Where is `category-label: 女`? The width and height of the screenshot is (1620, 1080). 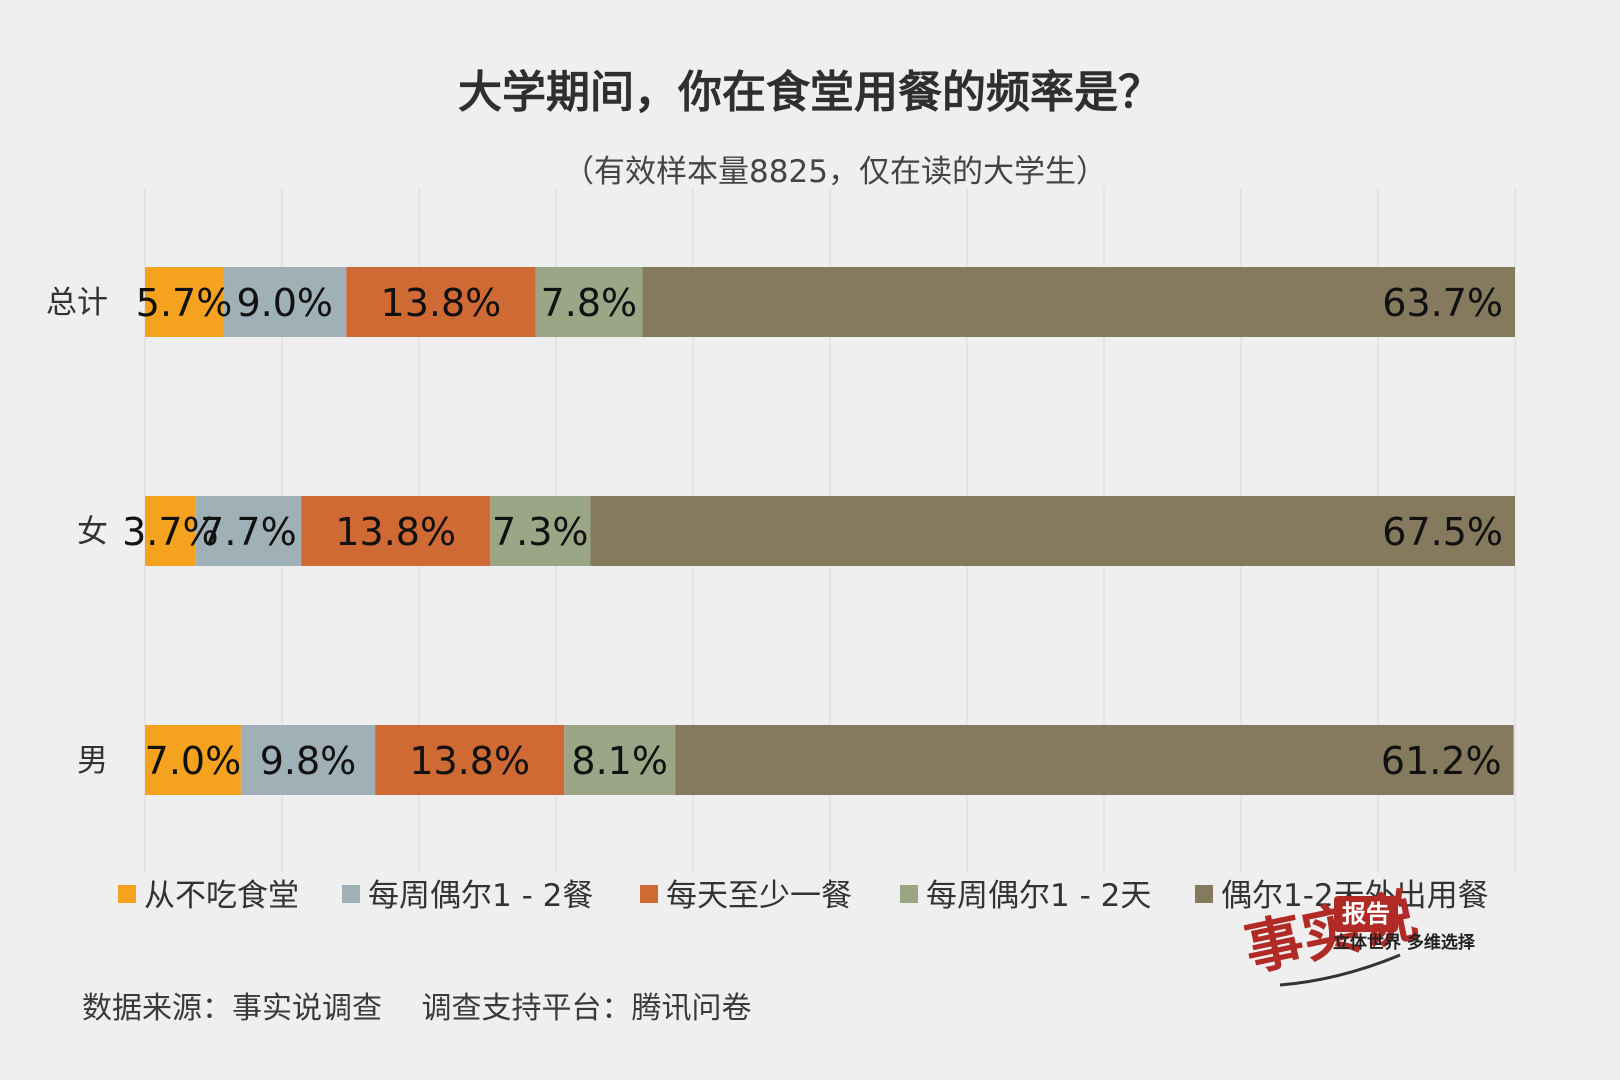 category-label: 女 is located at coordinates (92, 532).